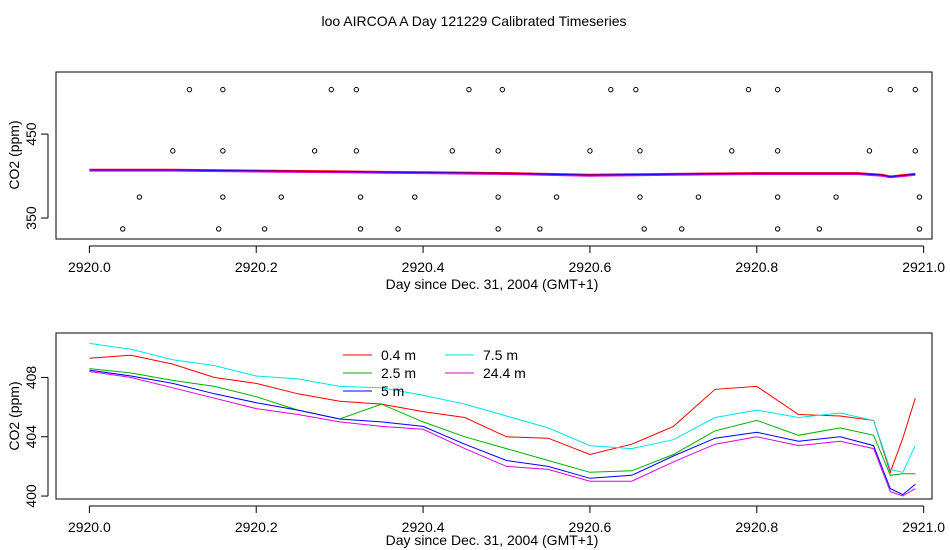 The height and width of the screenshot is (550, 950). I want to click on top-y-axis-label: CO2 (ppm), so click(14, 154).